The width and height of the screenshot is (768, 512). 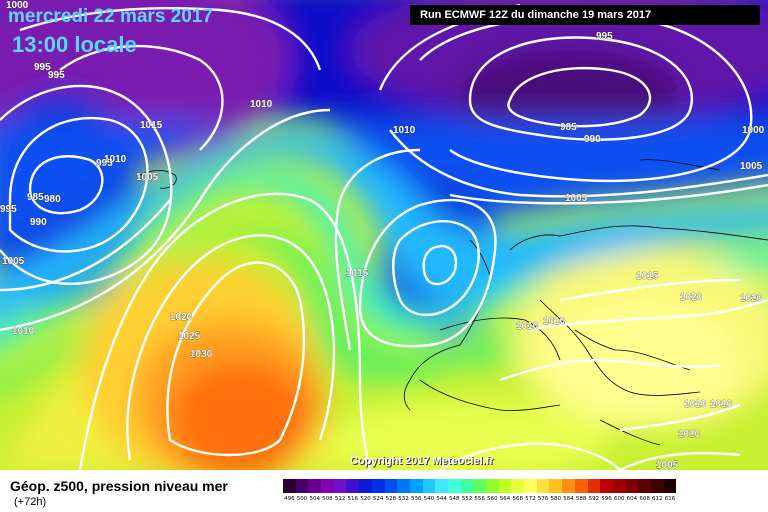 What do you see at coordinates (467, 499) in the screenshot?
I see `scale-tick-label: 552` at bounding box center [467, 499].